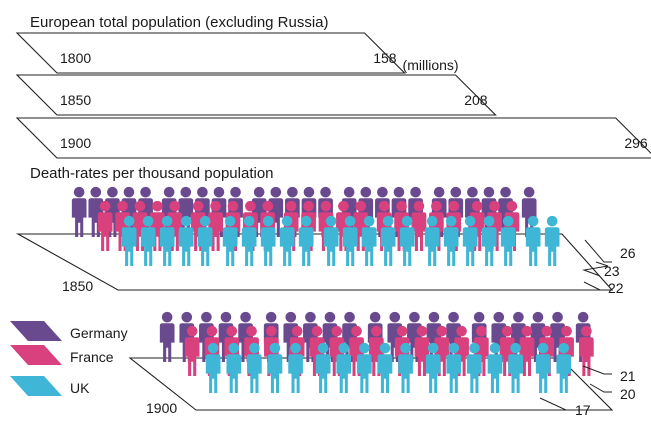 The image size is (651, 431). Describe the element at coordinates (616, 288) in the screenshot. I see `death-rate-value-label: 22` at that location.